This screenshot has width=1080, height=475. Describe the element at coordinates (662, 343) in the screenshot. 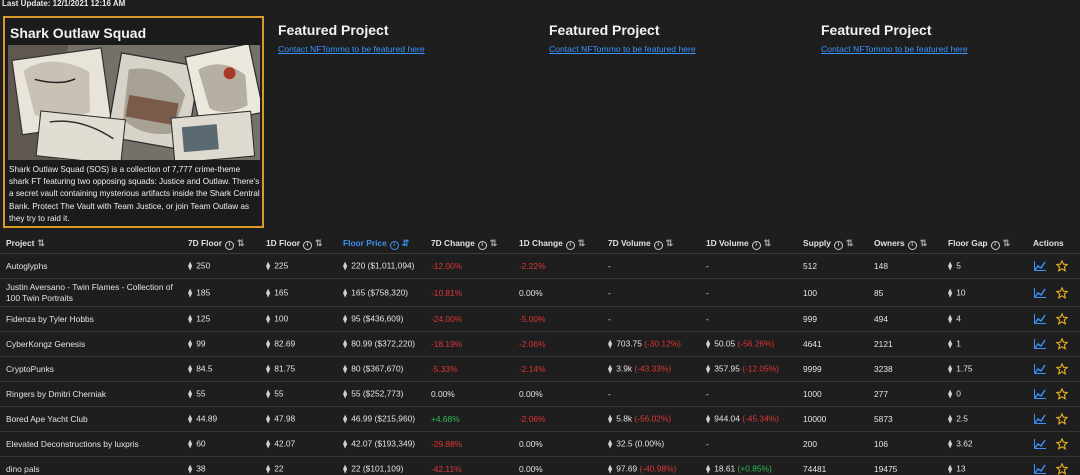

I see `d7-volume-change: (-30.12%)` at that location.